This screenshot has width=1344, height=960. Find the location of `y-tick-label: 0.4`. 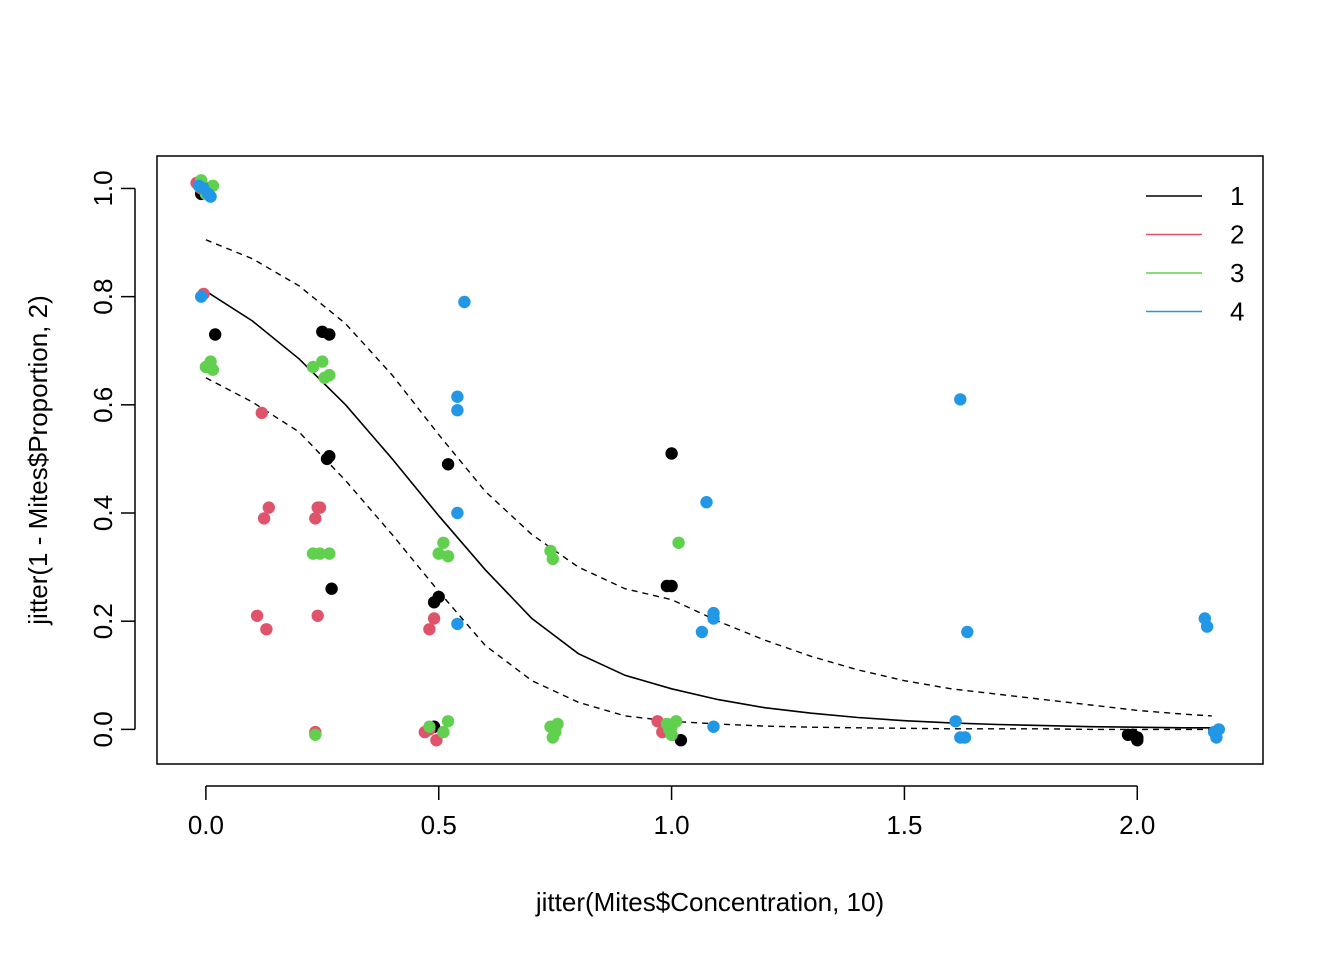

y-tick-label: 0.4 is located at coordinates (103, 513).